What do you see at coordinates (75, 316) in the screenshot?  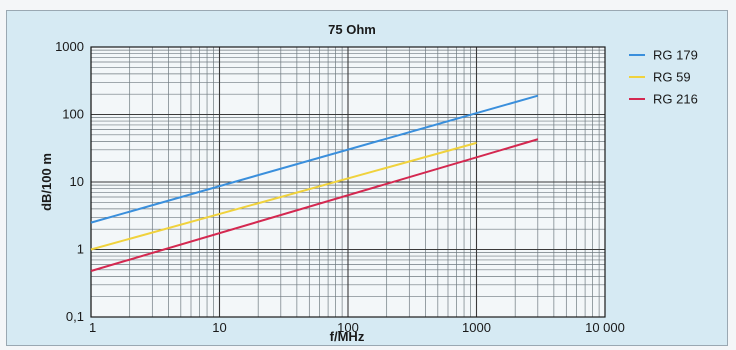 I see `y-tick-label: 0,1` at bounding box center [75, 316].